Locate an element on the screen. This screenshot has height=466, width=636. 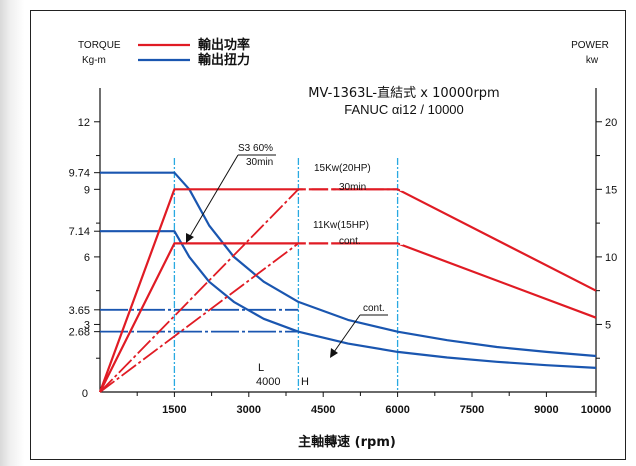
x-tick-label: 4500 is located at coordinates (323, 410).